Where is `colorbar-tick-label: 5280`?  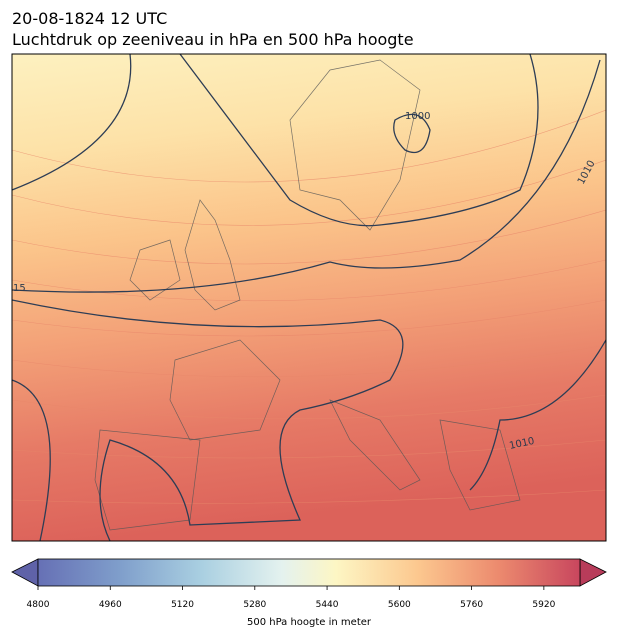
colorbar-tick-label: 5280 is located at coordinates (254, 605).